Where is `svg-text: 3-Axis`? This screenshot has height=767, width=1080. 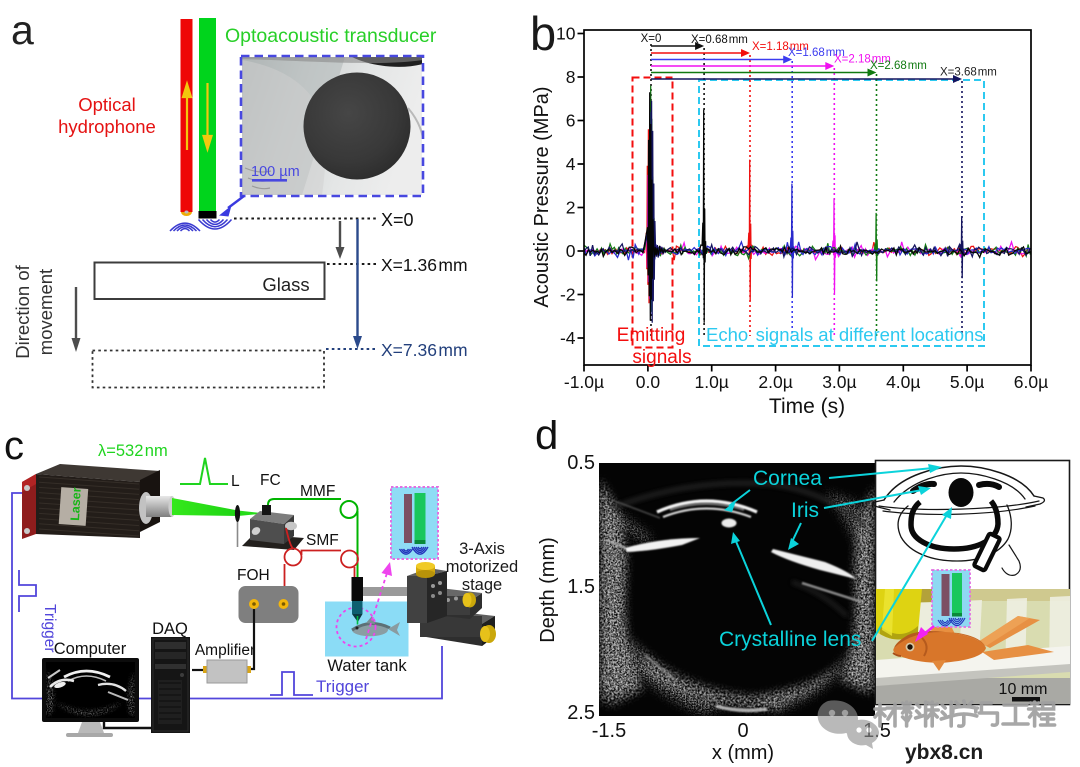
svg-text: 3-Axis is located at coordinates (482, 549).